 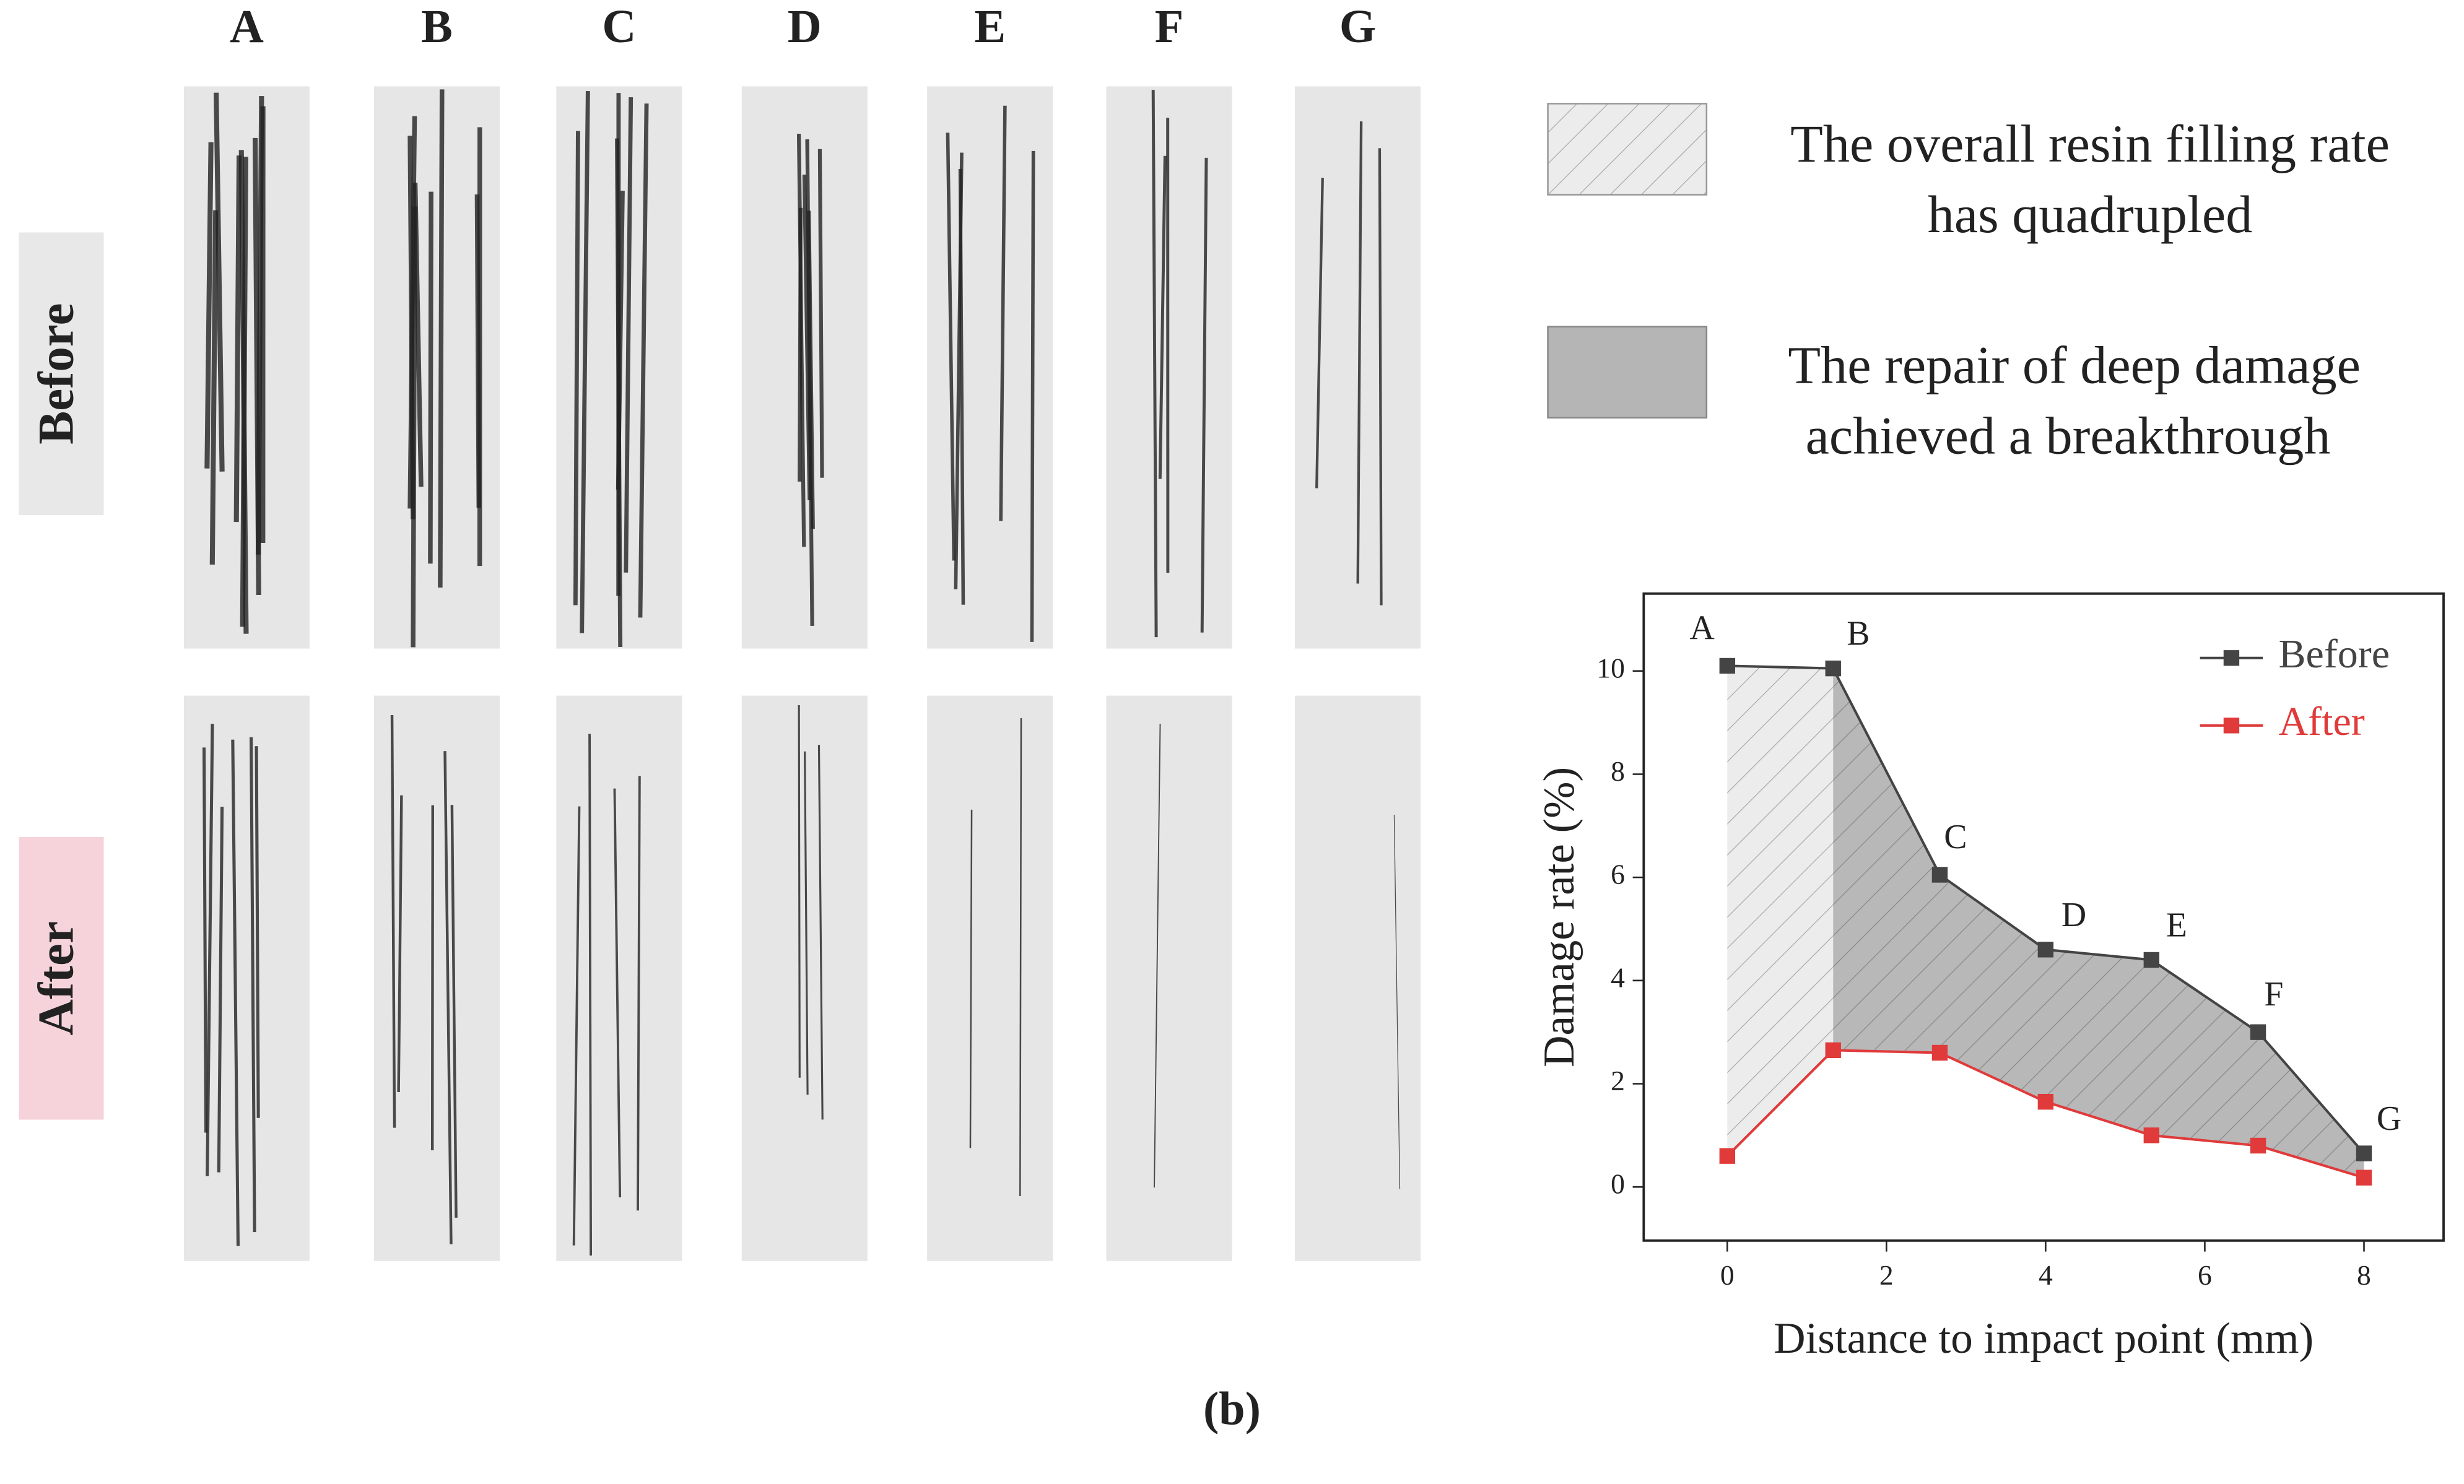 I want to click on x-axis-label: Distance to impact point (mm), so click(x=2044, y=1339).